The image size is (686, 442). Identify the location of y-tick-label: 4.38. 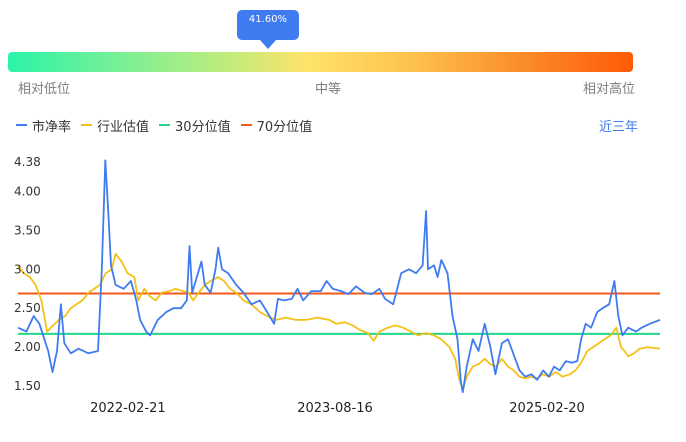
(27, 162).